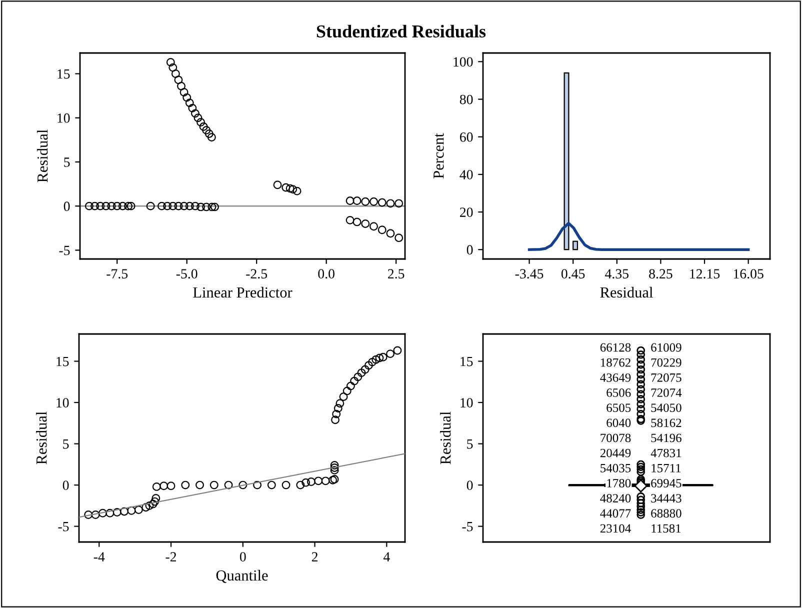  Describe the element at coordinates (243, 557) in the screenshot. I see `x-tick-label: 0` at that location.